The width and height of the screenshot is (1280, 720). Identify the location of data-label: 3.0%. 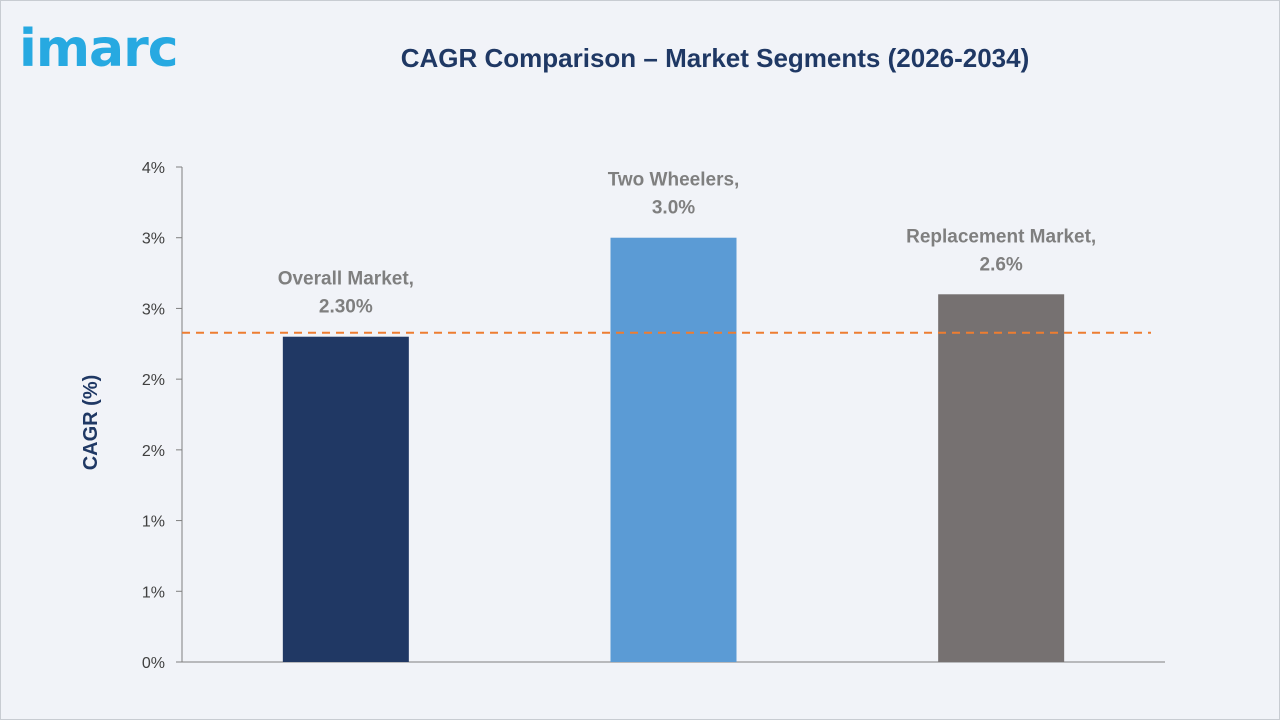
(673, 208).